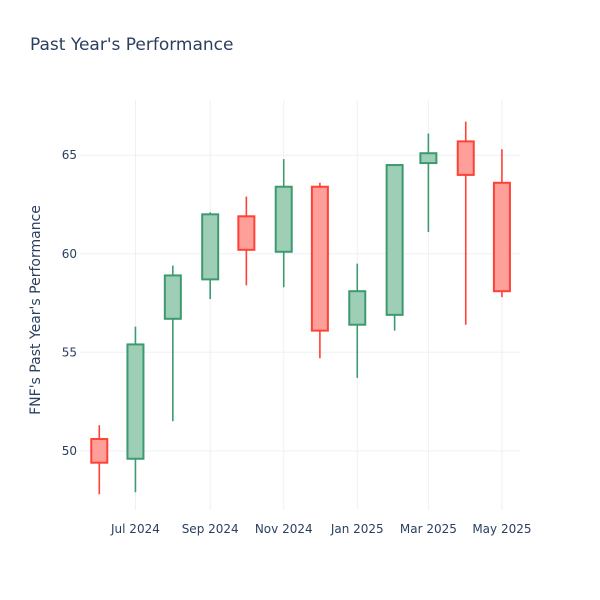 The height and width of the screenshot is (600, 600). What do you see at coordinates (357, 529) in the screenshot?
I see `x-tick-label: Jan 2025` at bounding box center [357, 529].